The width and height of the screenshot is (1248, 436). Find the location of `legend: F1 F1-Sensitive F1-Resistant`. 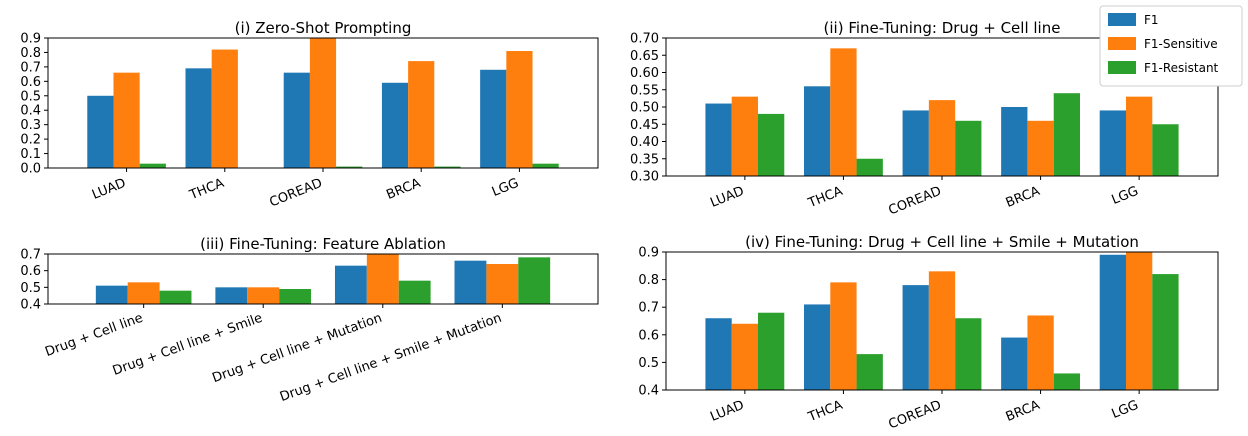

legend: F1 F1-Sensitive F1-Resistant is located at coordinates (1171, 46).